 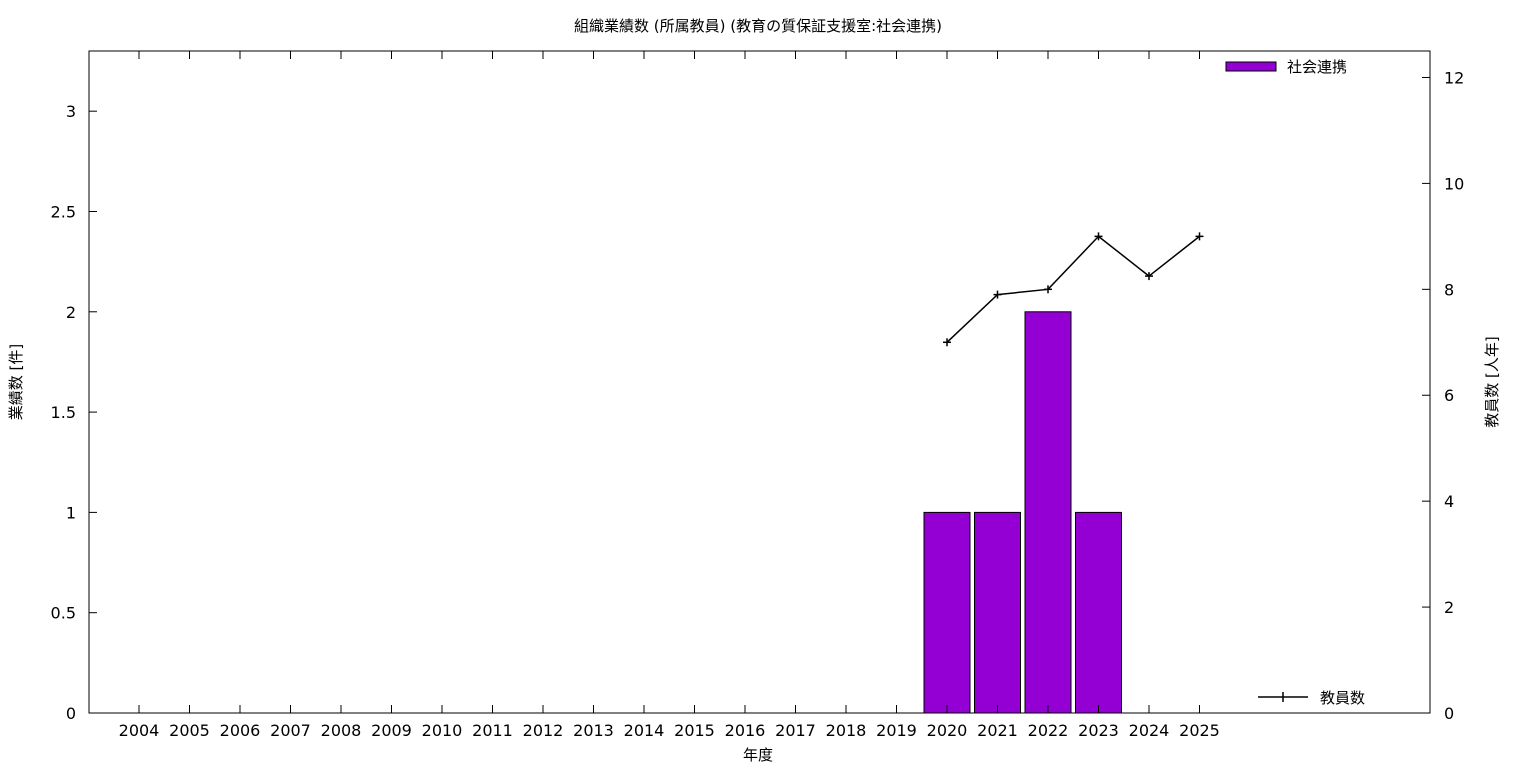 I want to click on x-tick-label: 2010, so click(x=442, y=730).